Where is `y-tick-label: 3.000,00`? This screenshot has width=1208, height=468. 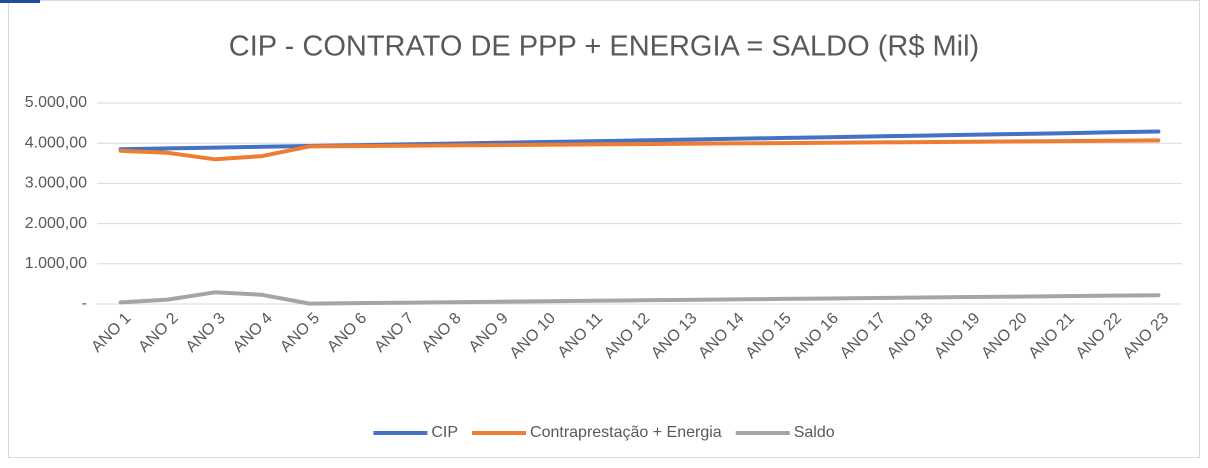 y-tick-label: 3.000,00 is located at coordinates (56, 183).